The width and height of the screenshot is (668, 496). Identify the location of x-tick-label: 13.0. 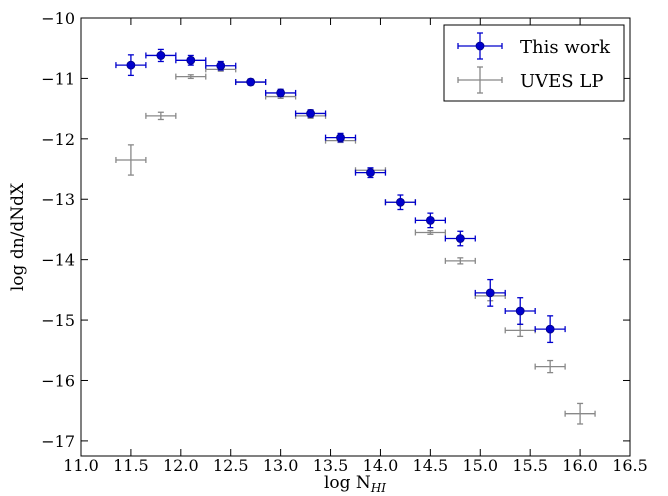
(281, 465).